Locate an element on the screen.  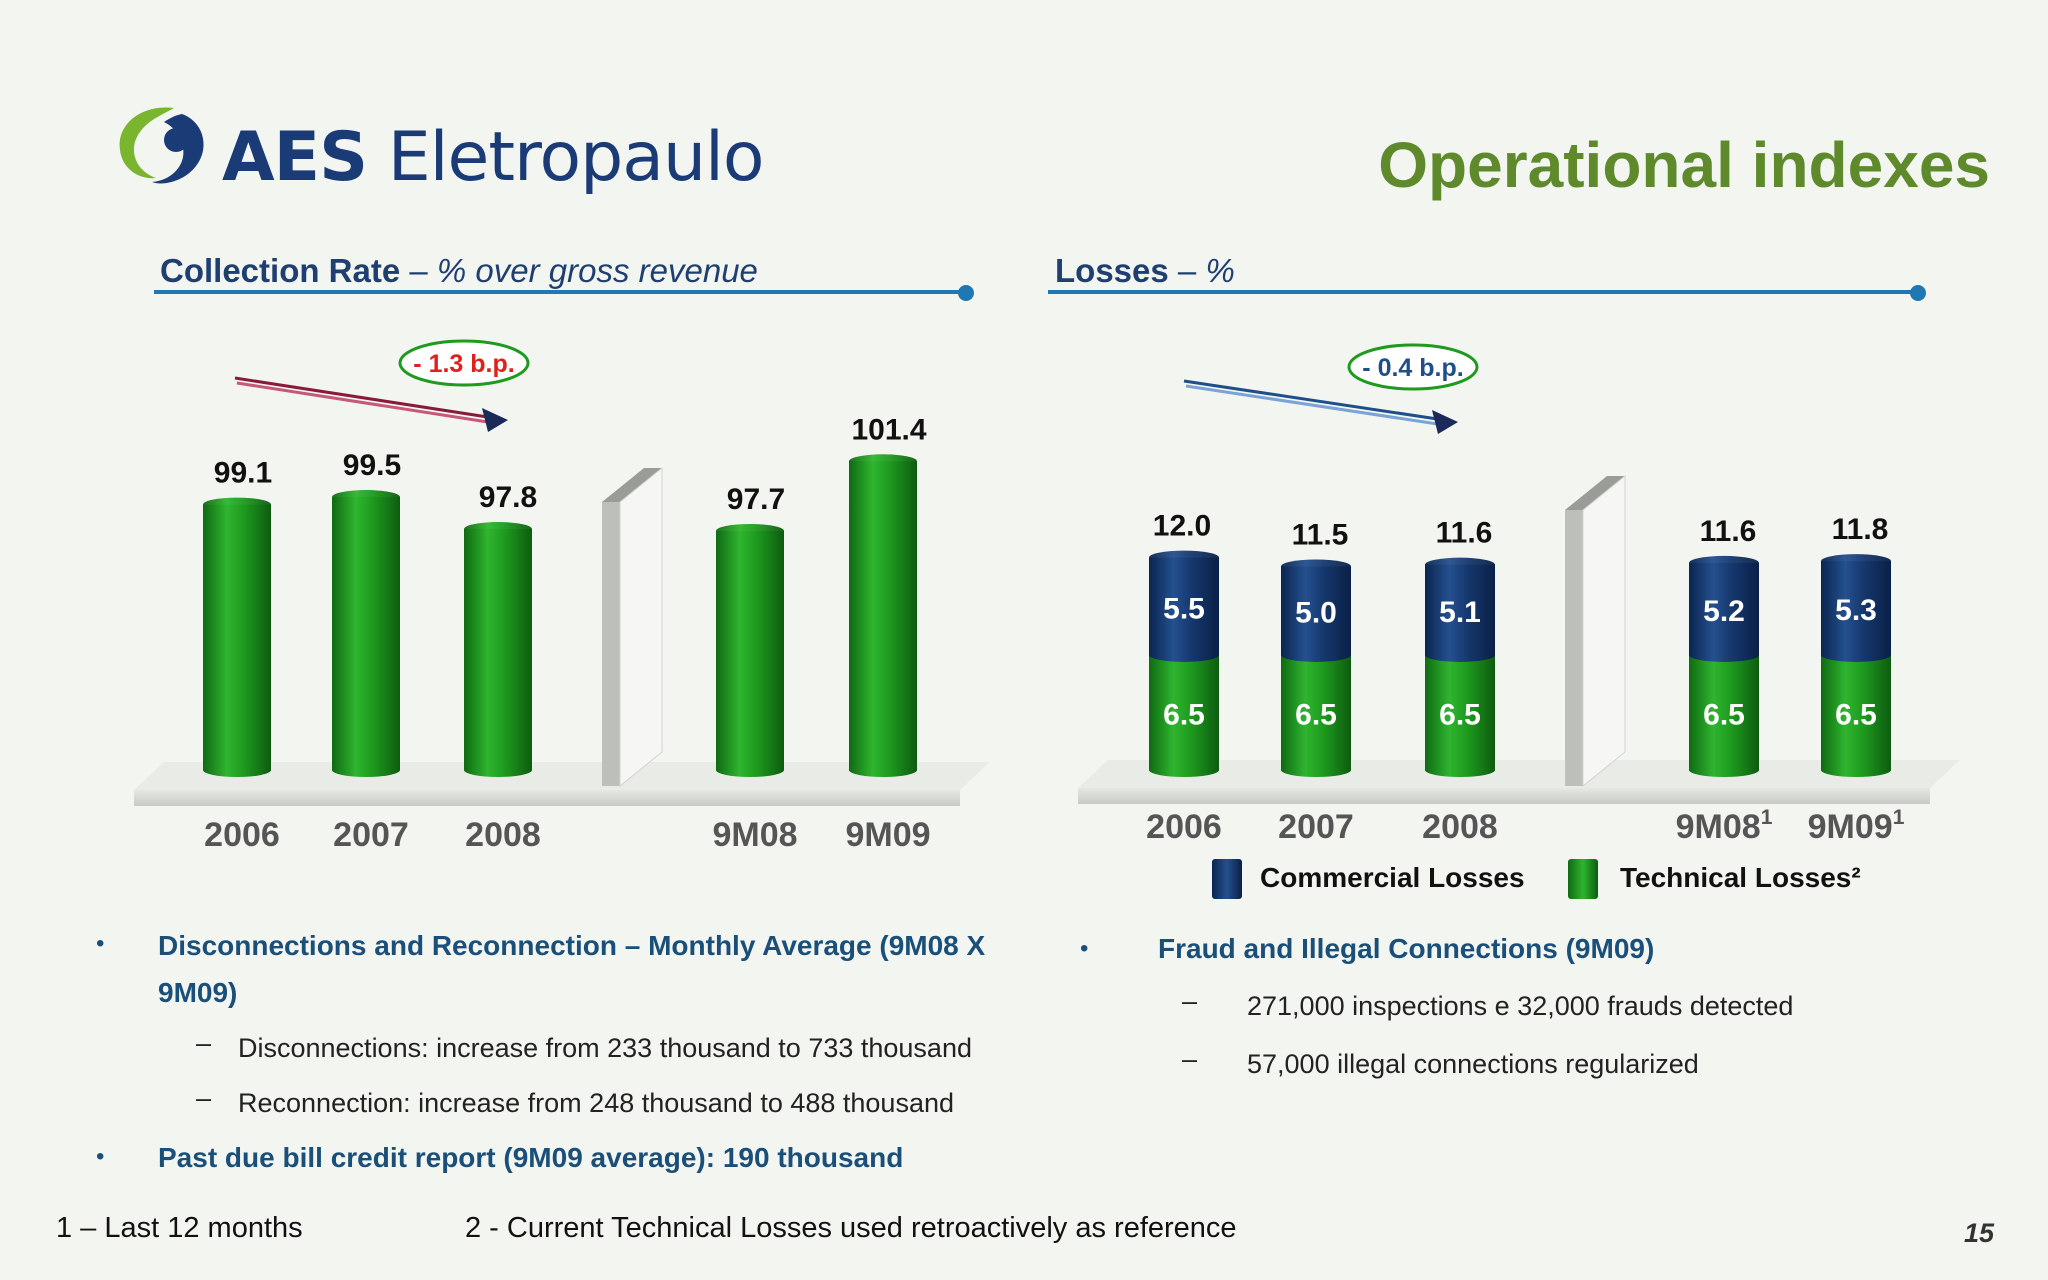
losses-title-rule is located at coordinates (1483, 292).